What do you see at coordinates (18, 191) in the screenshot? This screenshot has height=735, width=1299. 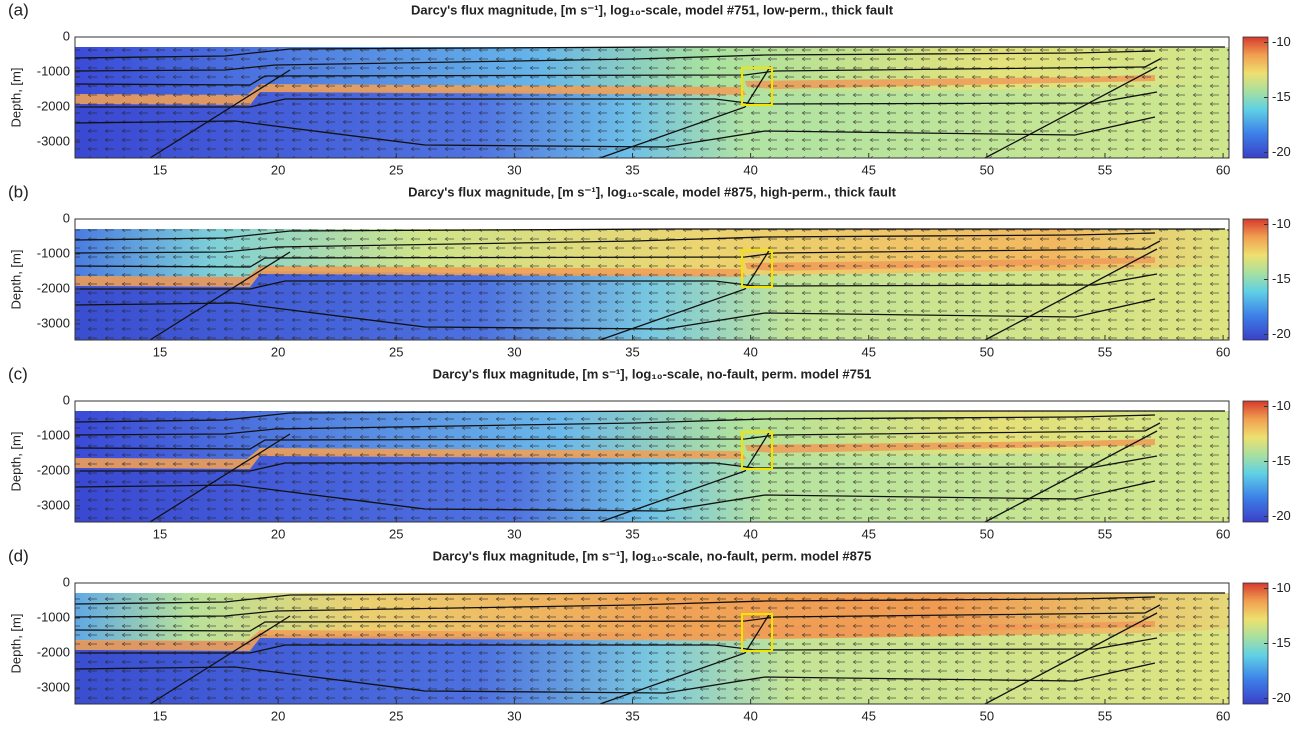 I see `panel-label: (b)` at bounding box center [18, 191].